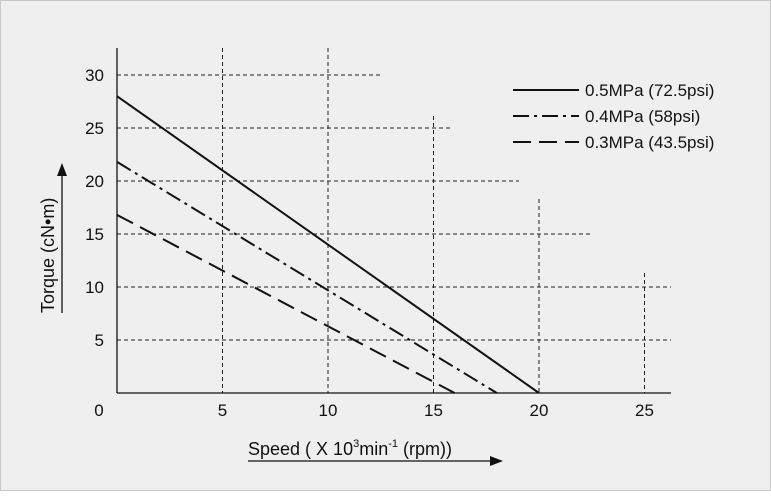  Describe the element at coordinates (649, 90) in the screenshot. I see `legend-label-1: 0.5MPa (72.5psi)` at that location.